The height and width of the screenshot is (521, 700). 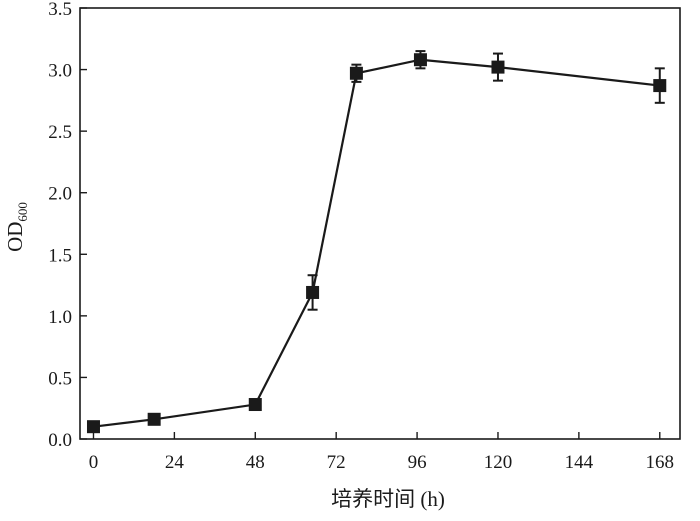 What do you see at coordinates (60, 440) in the screenshot?
I see `y-tick-label: 0.0` at bounding box center [60, 440].